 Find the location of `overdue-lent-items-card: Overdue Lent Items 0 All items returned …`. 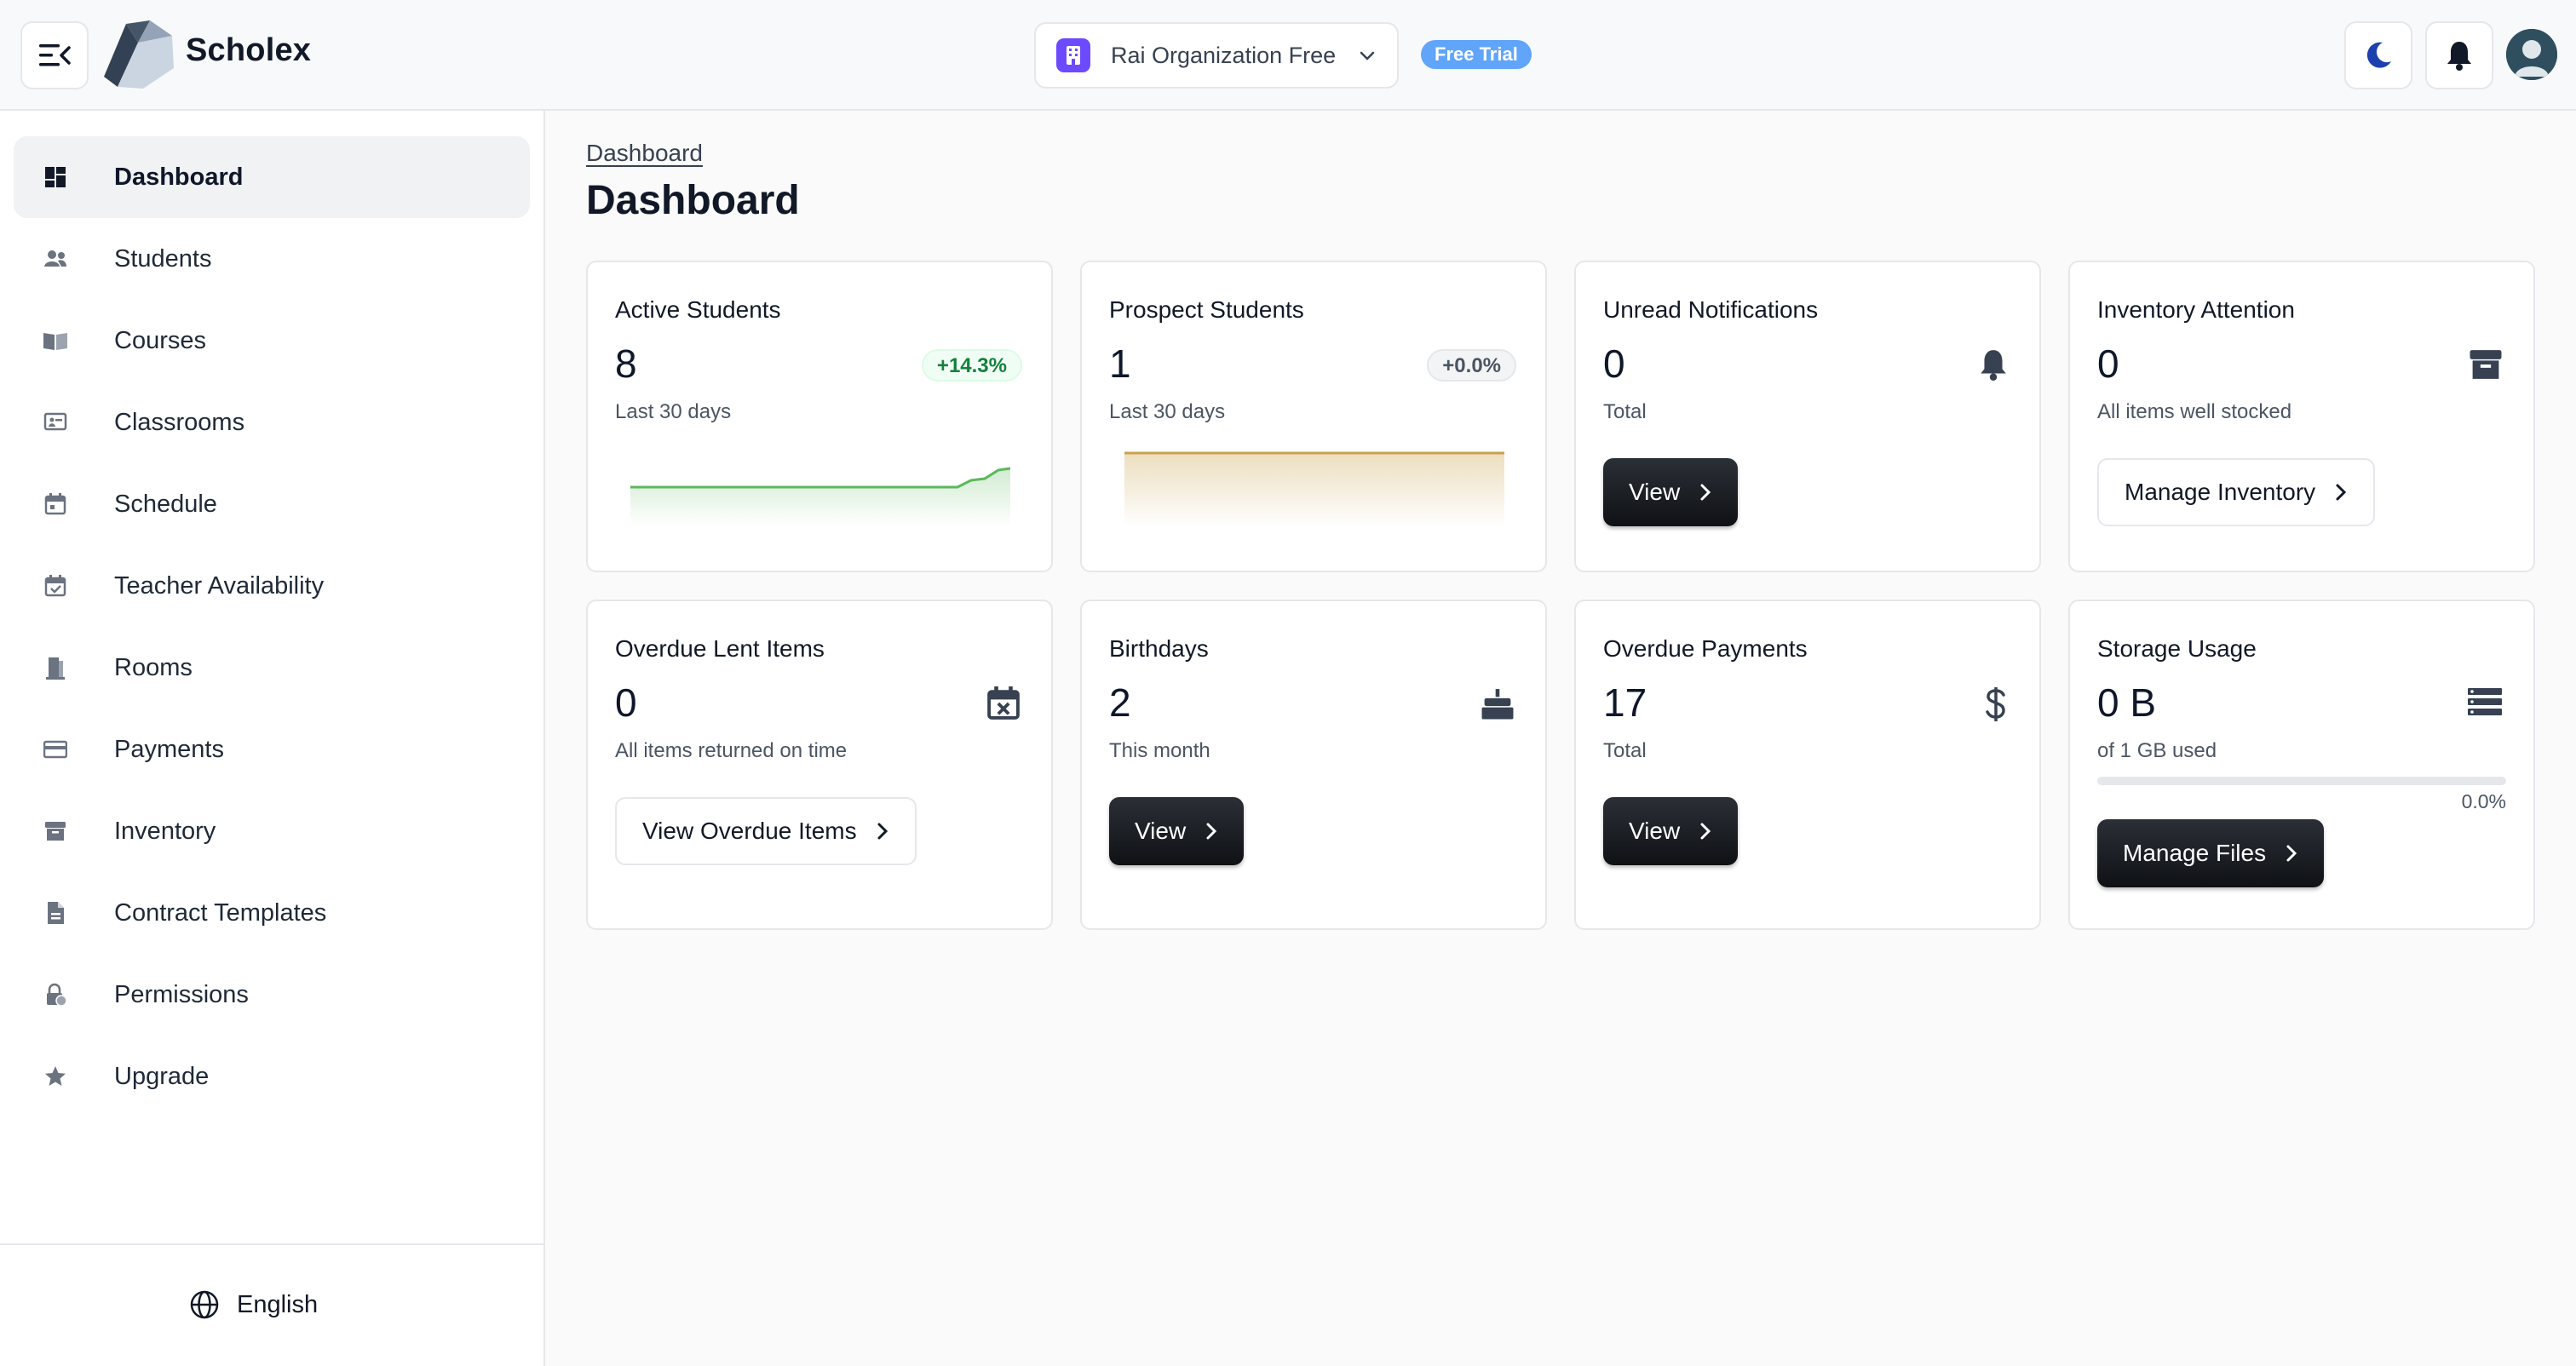

overdue-lent-items-card: Overdue Lent Items 0 All items returned … is located at coordinates (820, 765).